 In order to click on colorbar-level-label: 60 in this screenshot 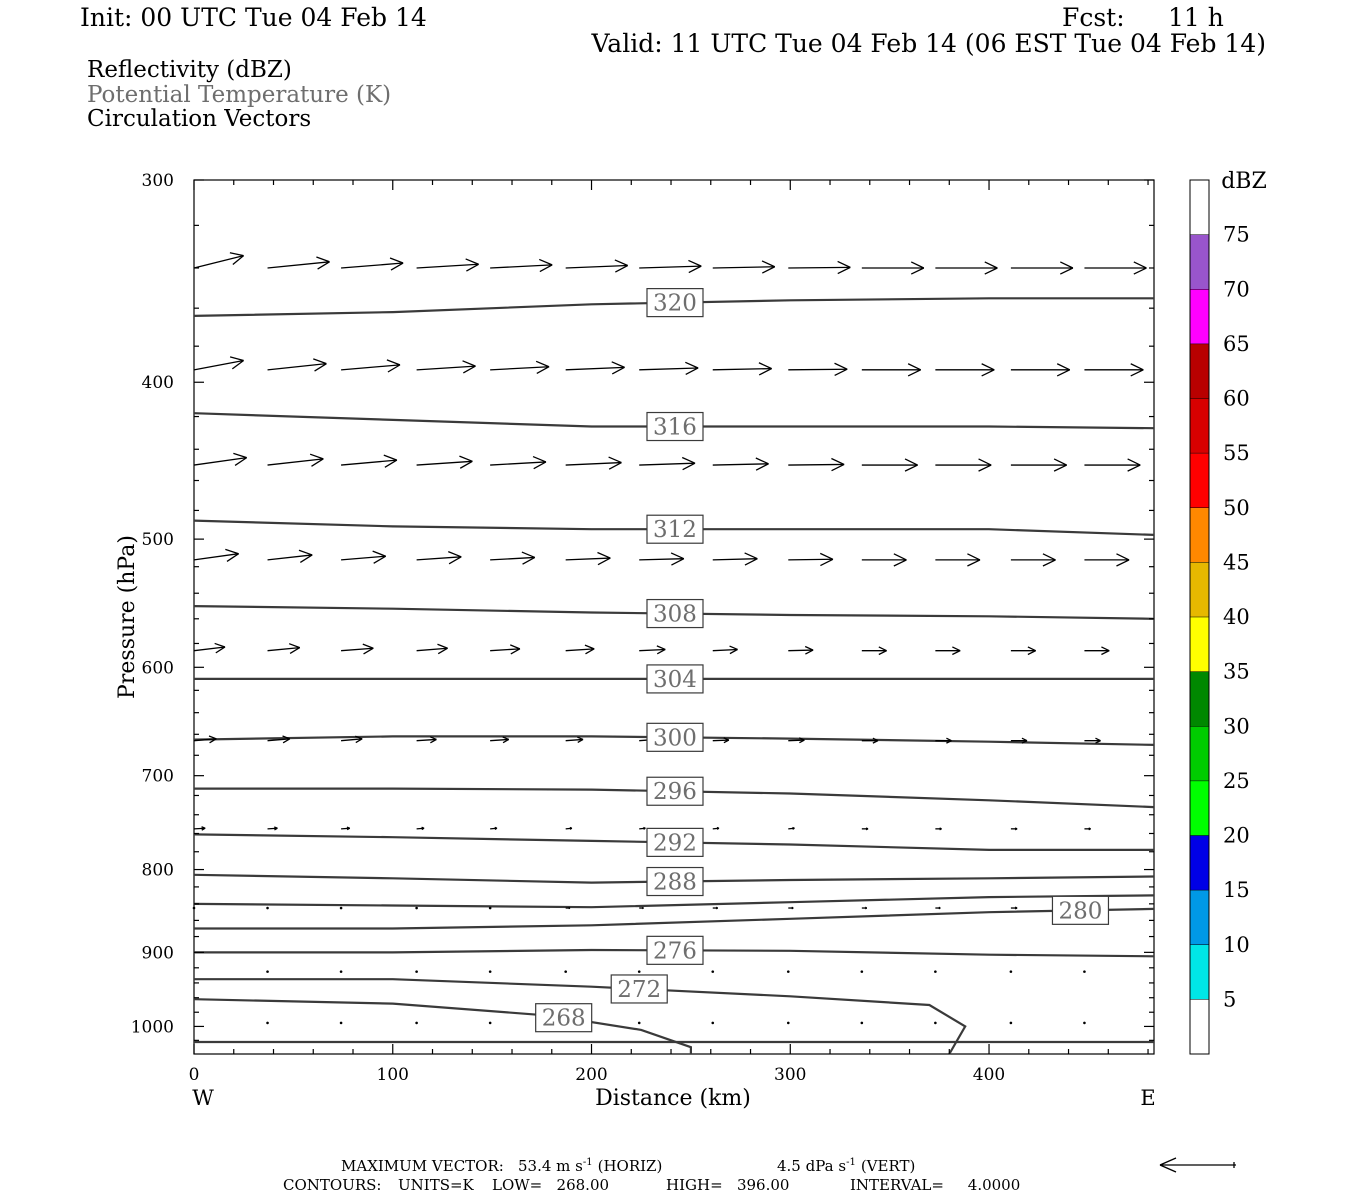, I will do `click(1236, 399)`.